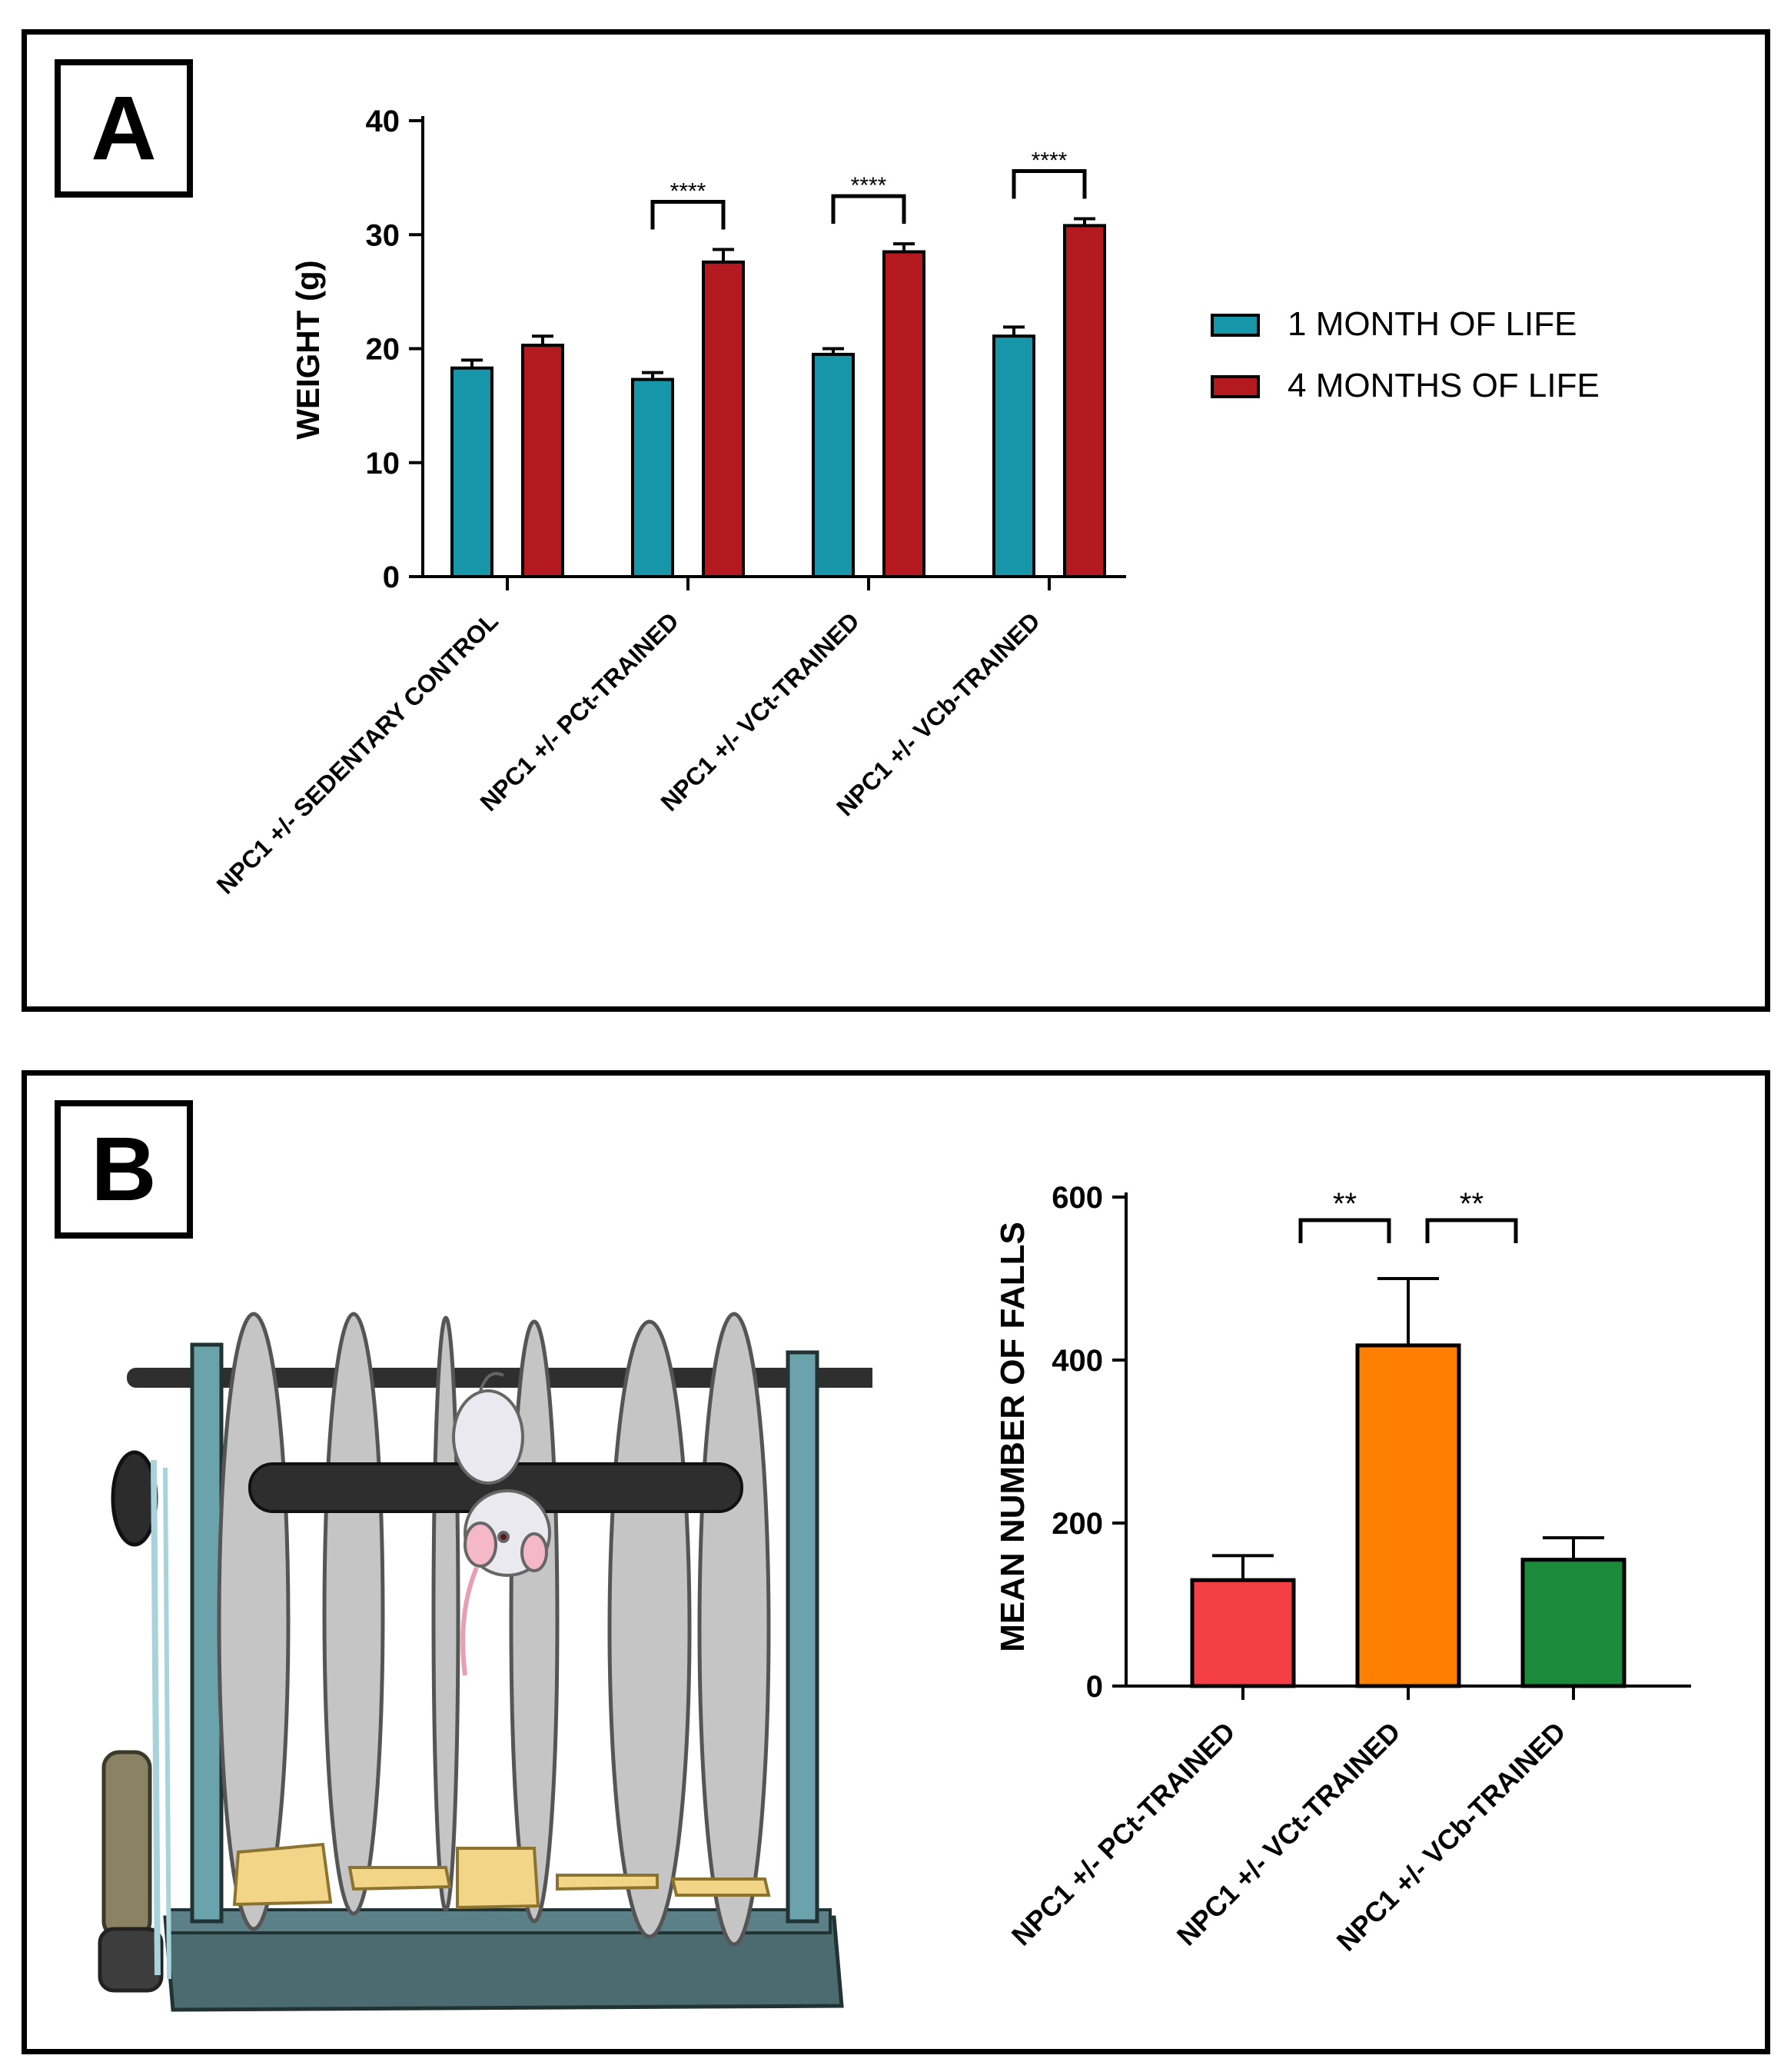  What do you see at coordinates (383, 464) in the screenshot?
I see `y-tick-label: 10` at bounding box center [383, 464].